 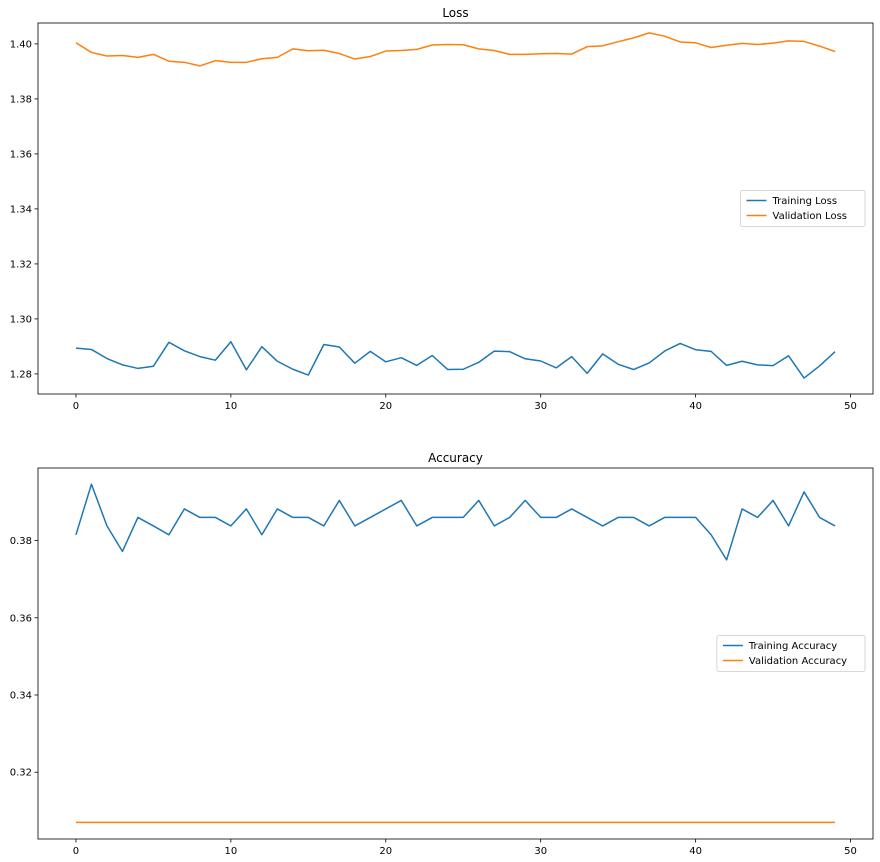 I want to click on accuracy-legend-box, so click(x=791, y=653).